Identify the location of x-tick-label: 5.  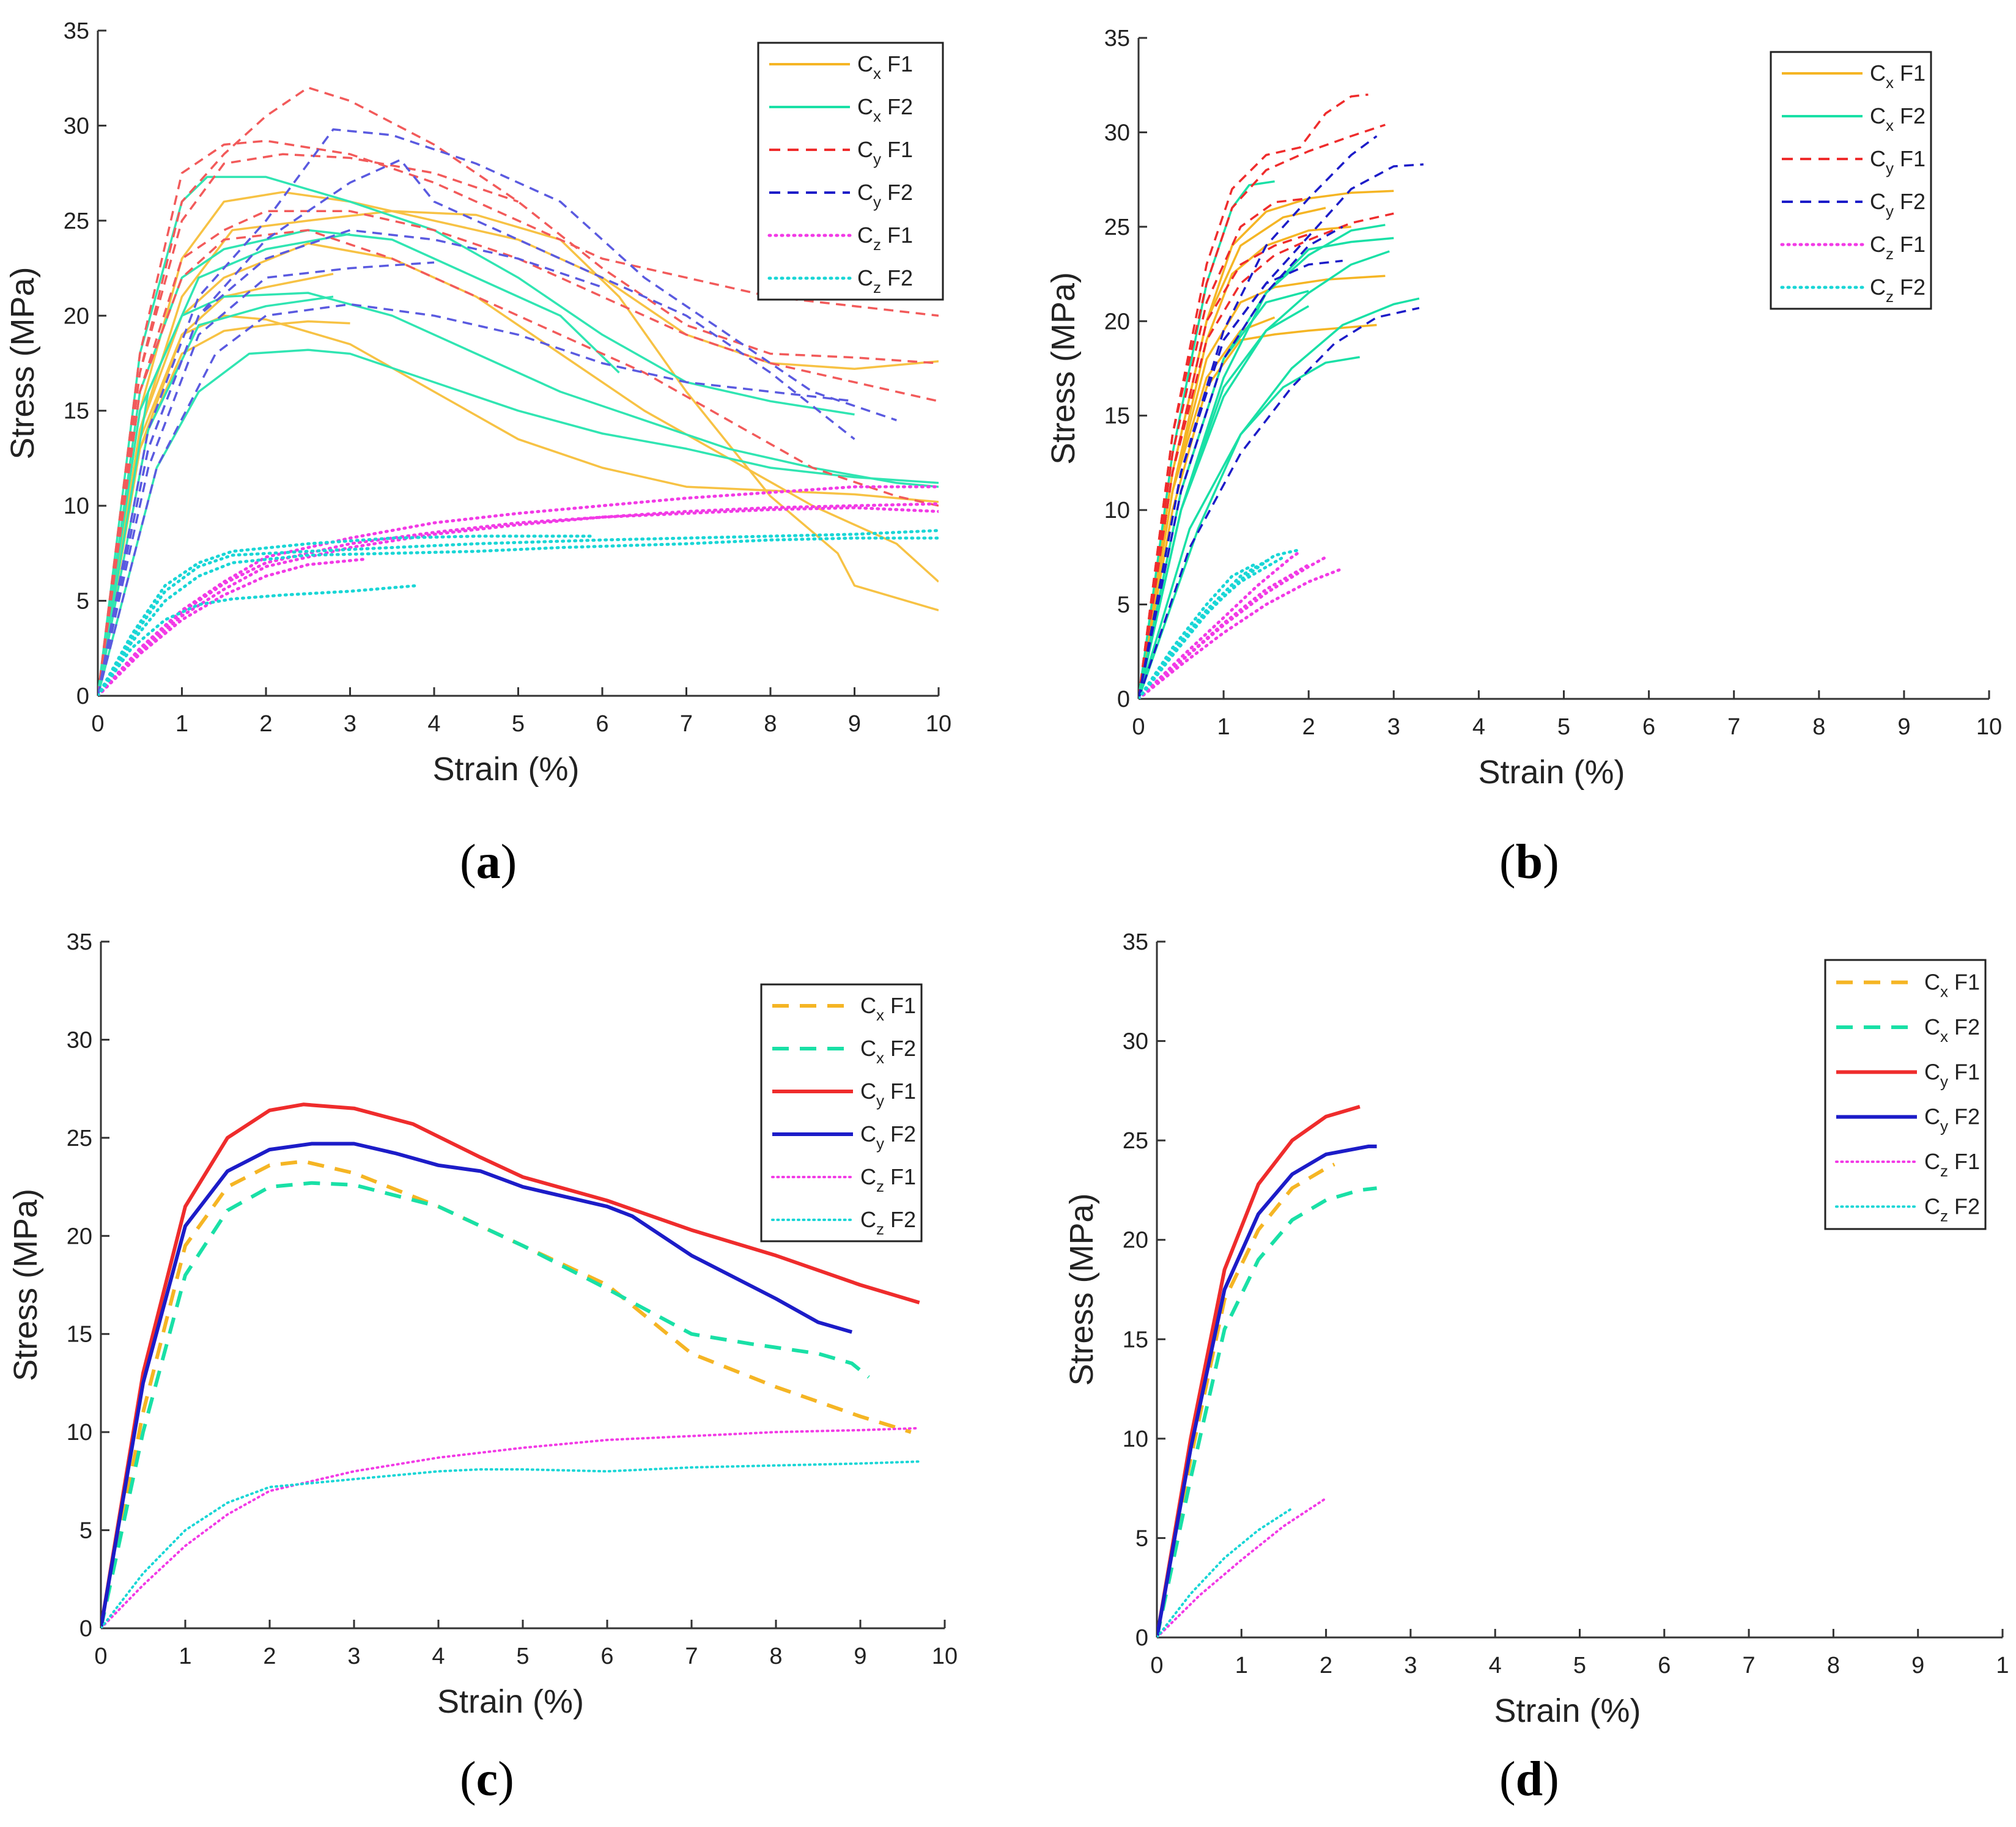
(1563, 727).